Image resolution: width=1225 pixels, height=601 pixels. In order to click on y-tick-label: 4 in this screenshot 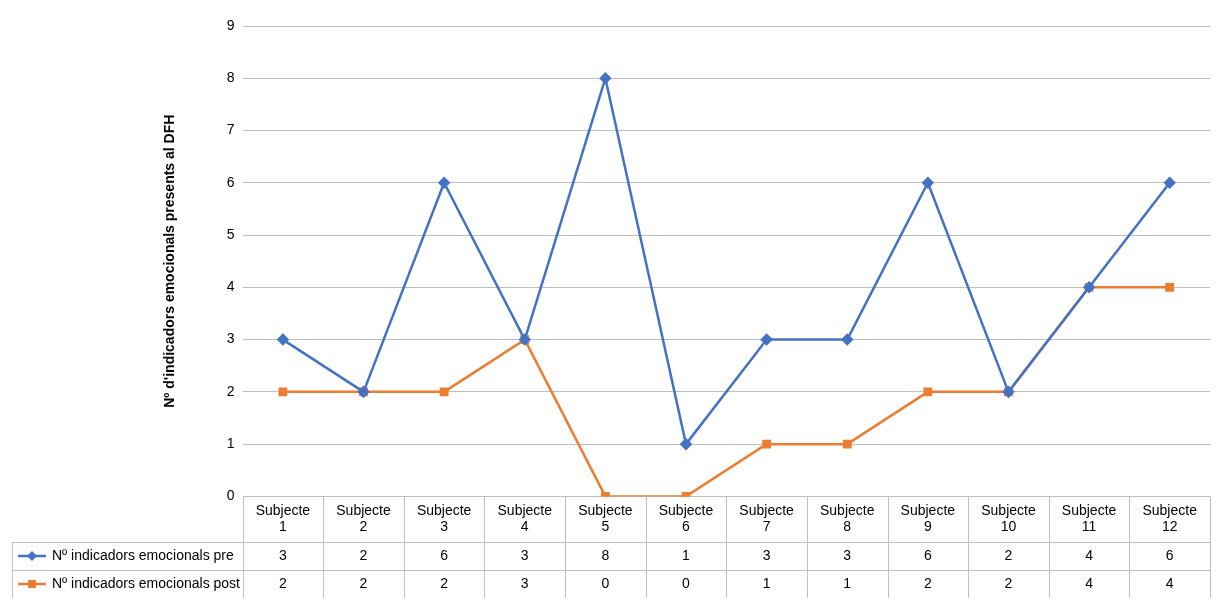, I will do `click(230, 286)`.